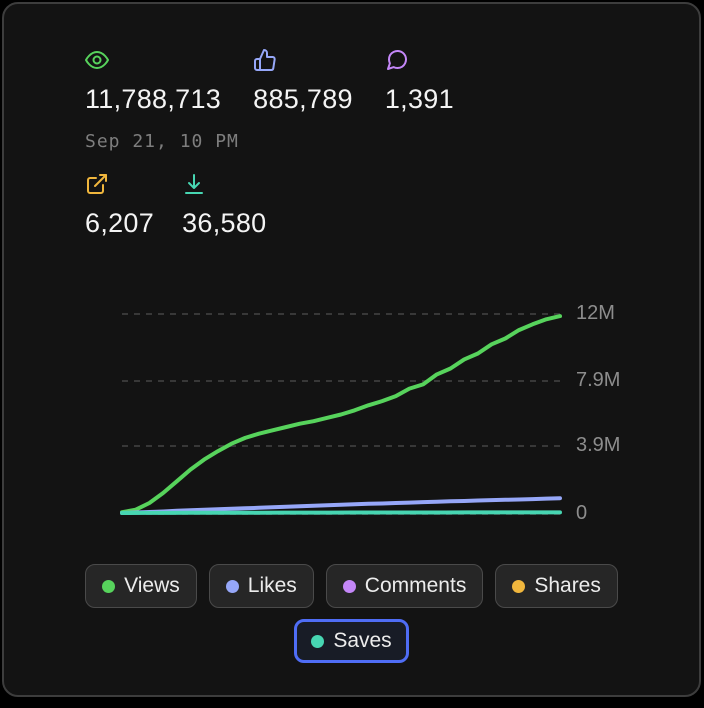 The height and width of the screenshot is (708, 704). What do you see at coordinates (582, 513) in the screenshot?
I see `y-axis-label: 0` at bounding box center [582, 513].